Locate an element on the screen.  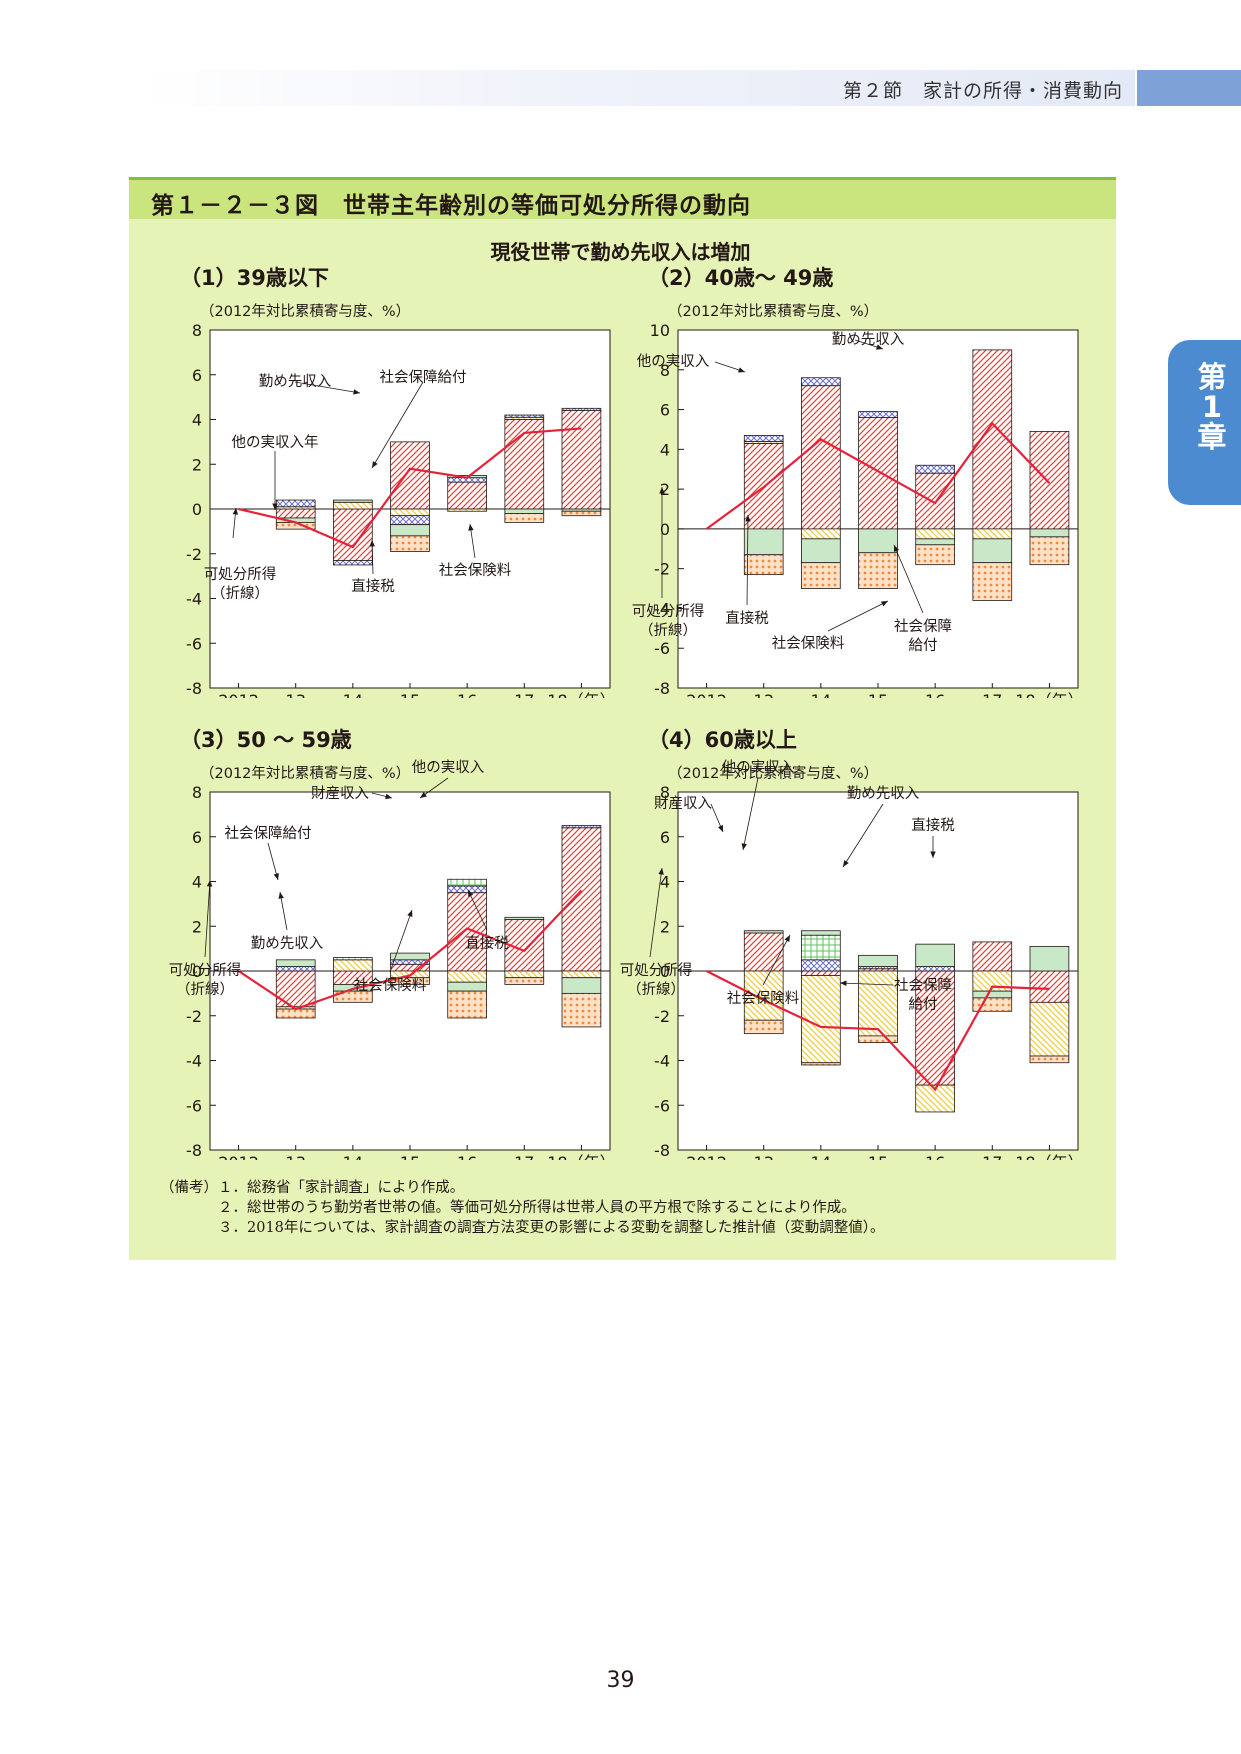
header-bar is located at coordinates (637, 88).